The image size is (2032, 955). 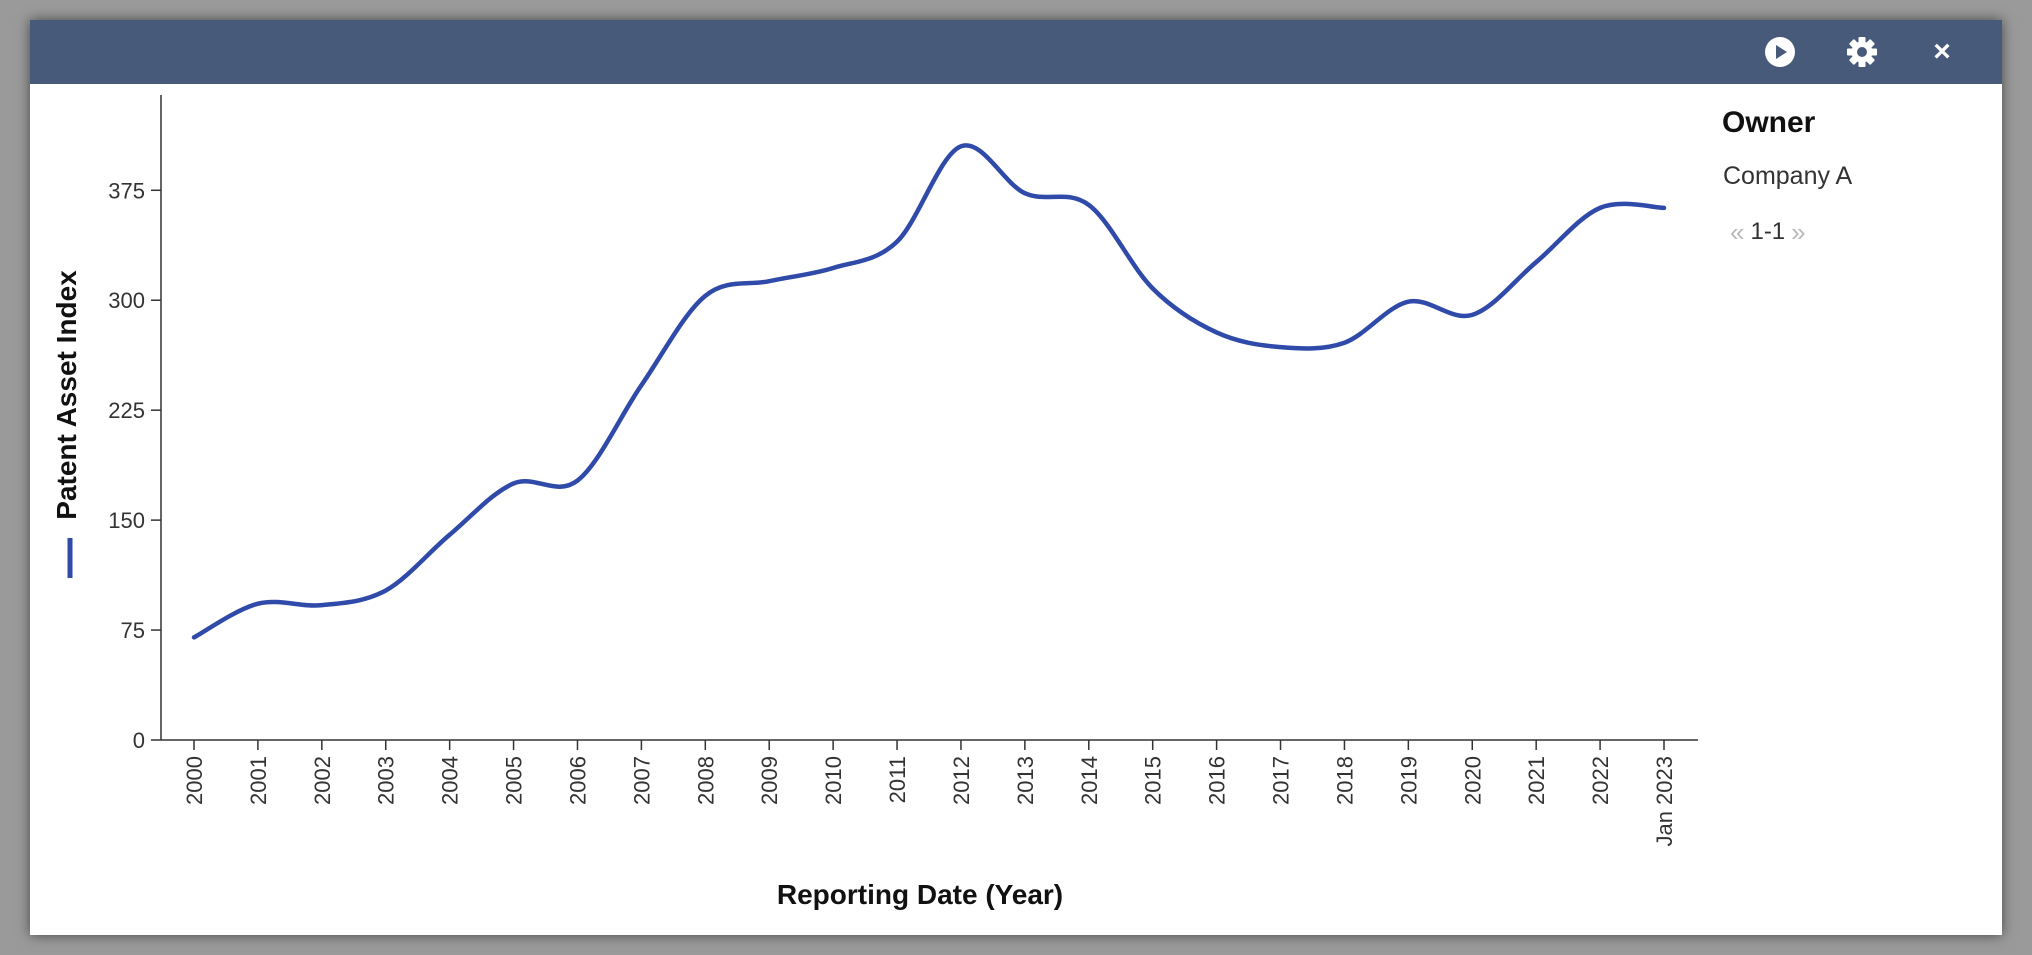 I want to click on y-tick-label: 75, so click(x=133, y=630).